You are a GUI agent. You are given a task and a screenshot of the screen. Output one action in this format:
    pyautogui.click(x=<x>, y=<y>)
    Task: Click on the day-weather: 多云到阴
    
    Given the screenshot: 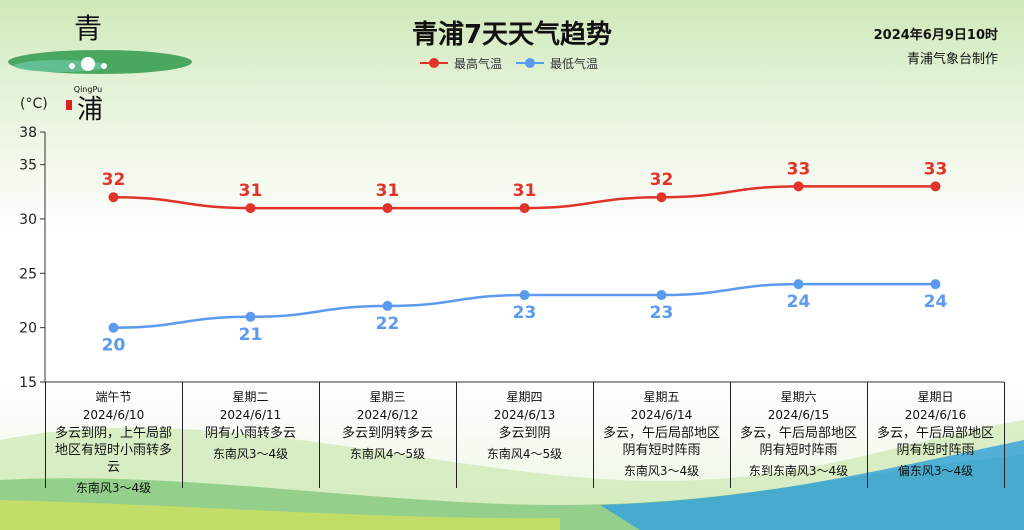 What is the action you would take?
    pyautogui.click(x=524, y=433)
    